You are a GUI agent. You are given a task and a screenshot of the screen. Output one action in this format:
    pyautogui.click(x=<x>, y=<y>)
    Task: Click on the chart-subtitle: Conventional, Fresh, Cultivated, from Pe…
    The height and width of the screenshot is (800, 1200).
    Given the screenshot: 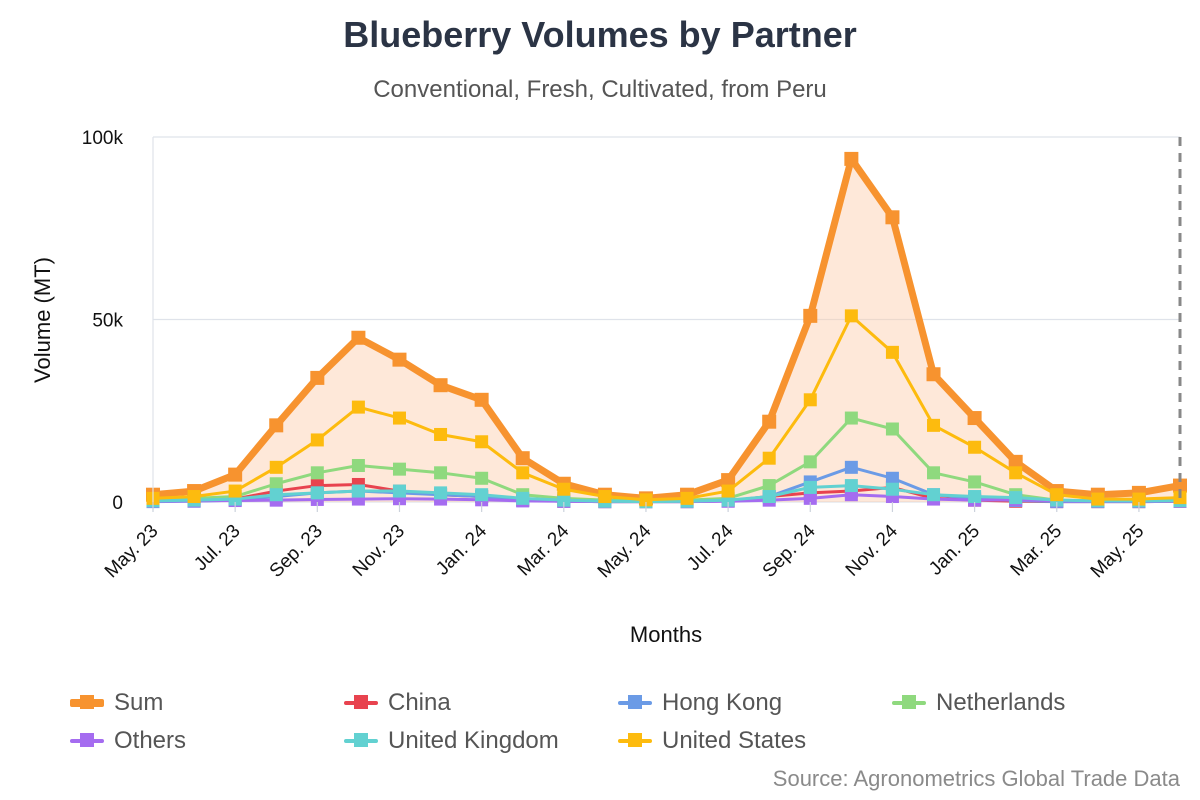 What is the action you would take?
    pyautogui.click(x=600, y=89)
    